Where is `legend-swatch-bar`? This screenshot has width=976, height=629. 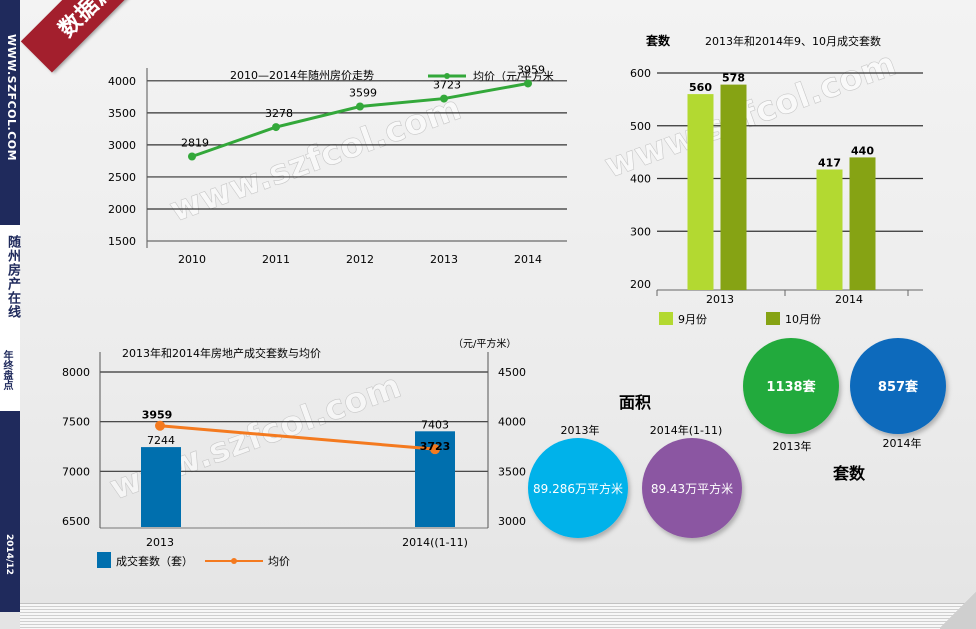
legend-swatch-bar is located at coordinates (104, 560).